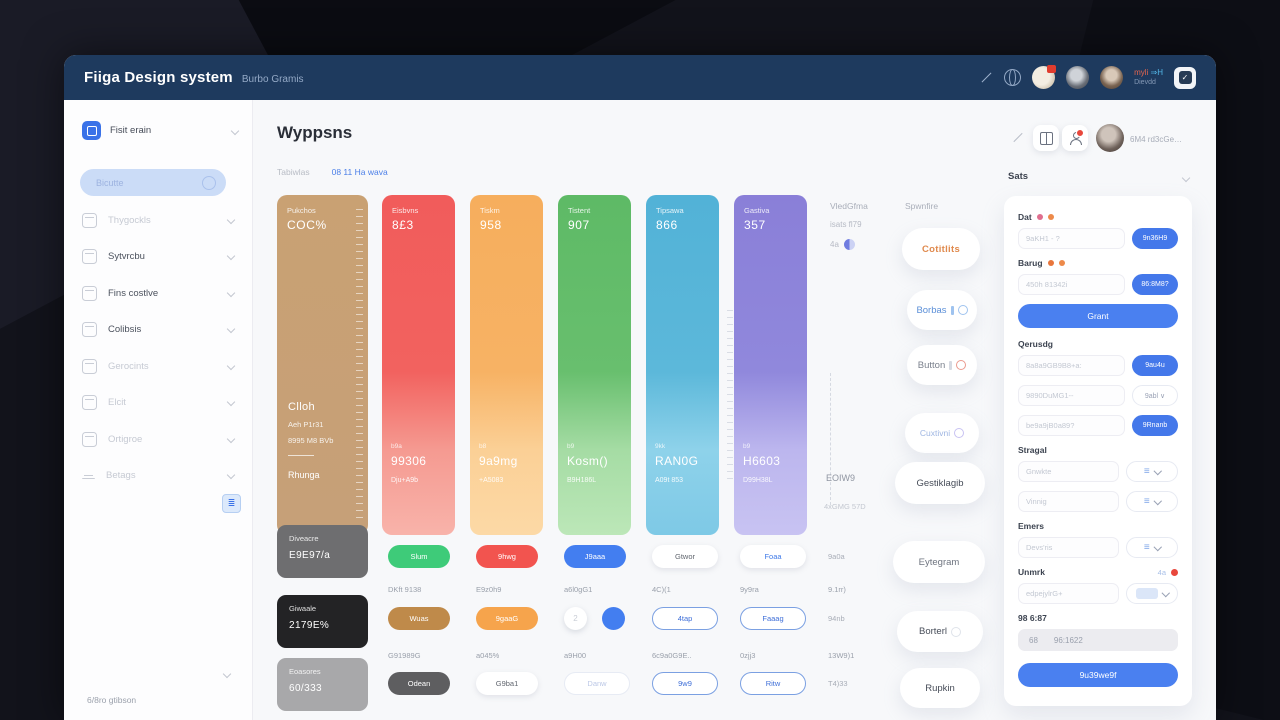  I want to click on sidebar-item-gerocints: Gerocints, so click(158, 366).